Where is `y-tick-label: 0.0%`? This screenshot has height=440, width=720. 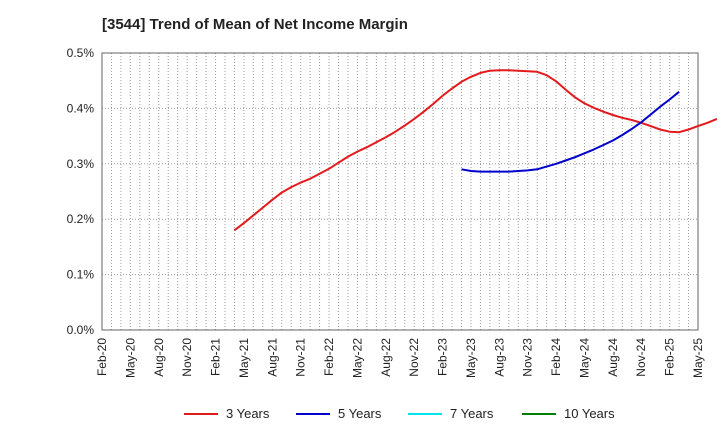
y-tick-label: 0.0% is located at coordinates (81, 330).